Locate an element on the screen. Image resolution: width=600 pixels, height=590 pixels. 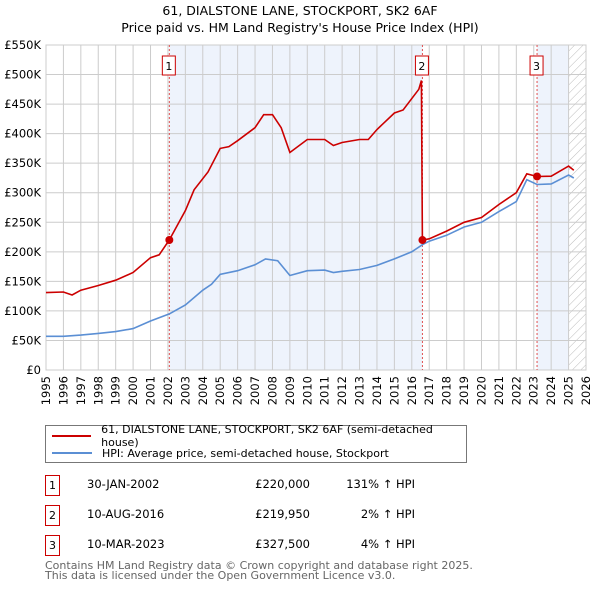
x-tick-label: 1997 is located at coordinates (81, 390).